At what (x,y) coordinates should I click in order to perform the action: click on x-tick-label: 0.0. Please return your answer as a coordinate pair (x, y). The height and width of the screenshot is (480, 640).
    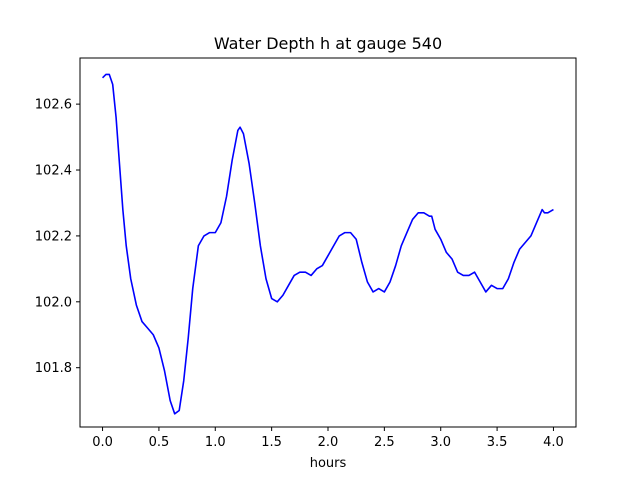
    Looking at the image, I should click on (102, 442).